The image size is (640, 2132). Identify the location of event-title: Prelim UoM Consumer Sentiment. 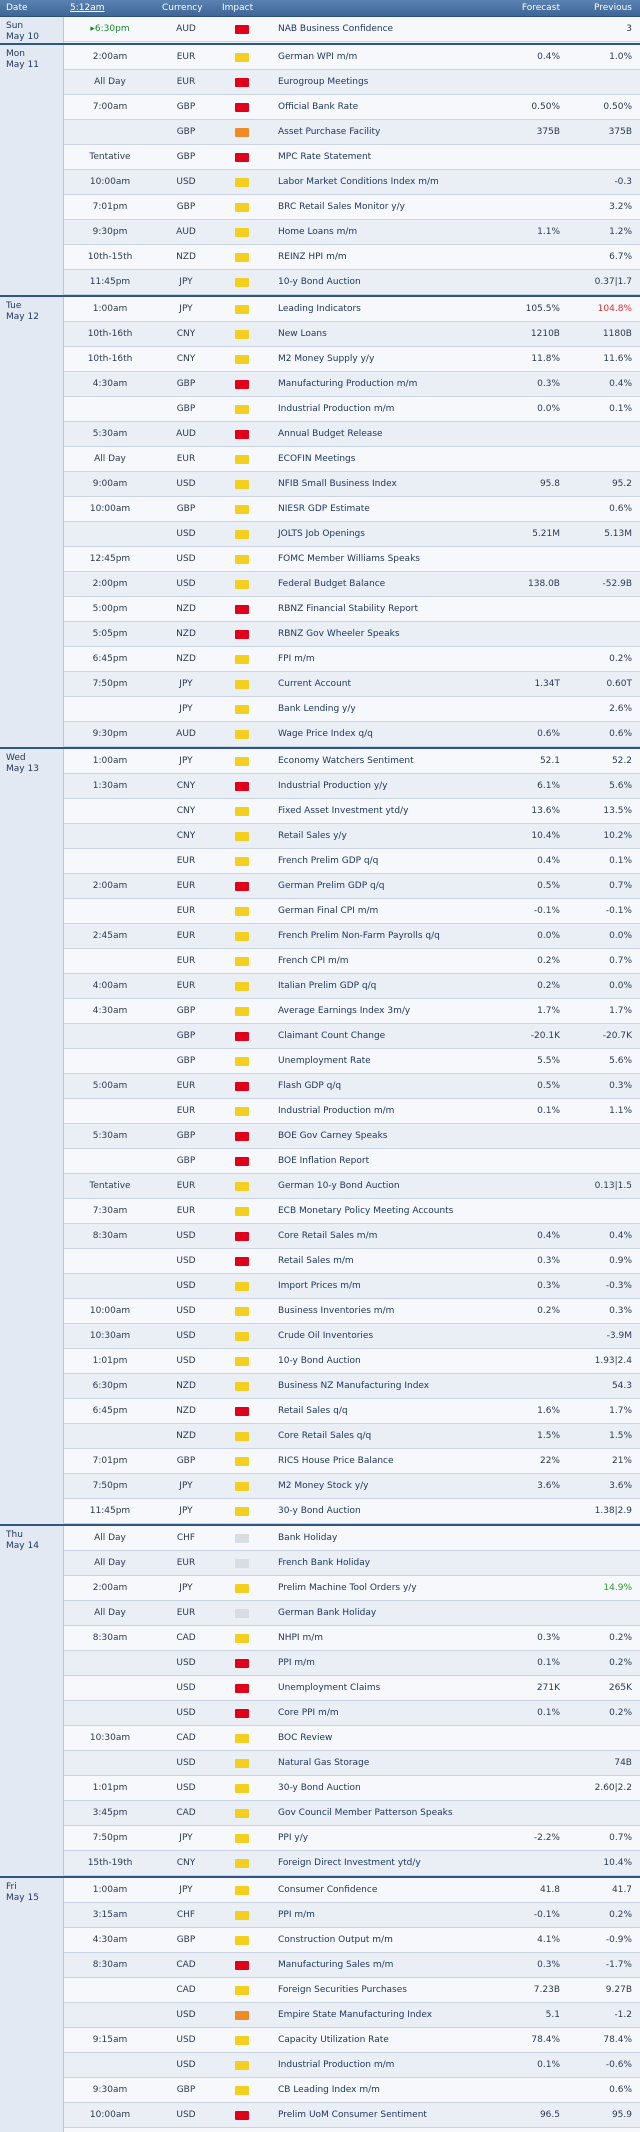
(352, 2115).